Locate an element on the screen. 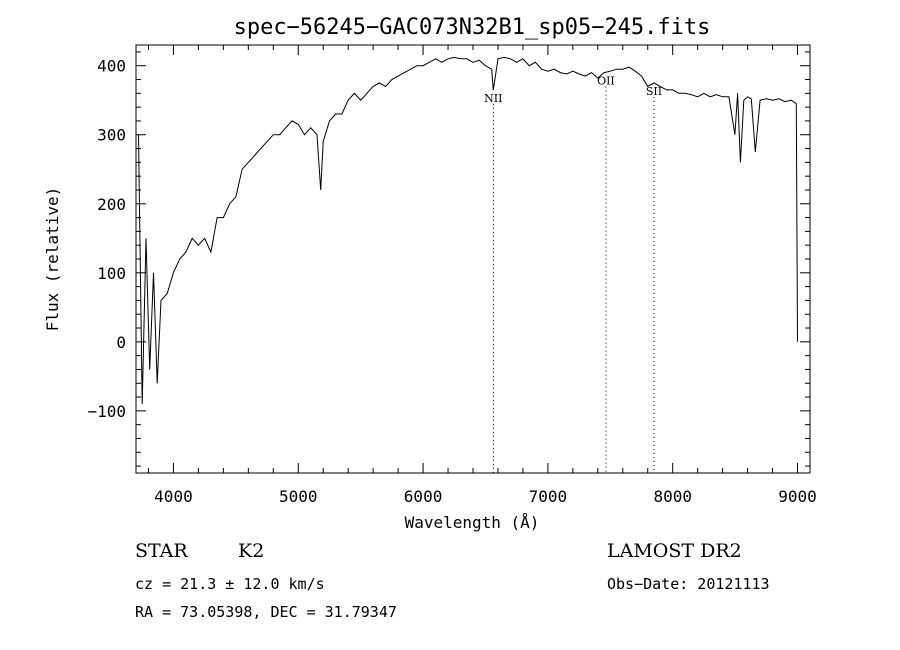  y-tick-label: 100 is located at coordinates (111, 273).